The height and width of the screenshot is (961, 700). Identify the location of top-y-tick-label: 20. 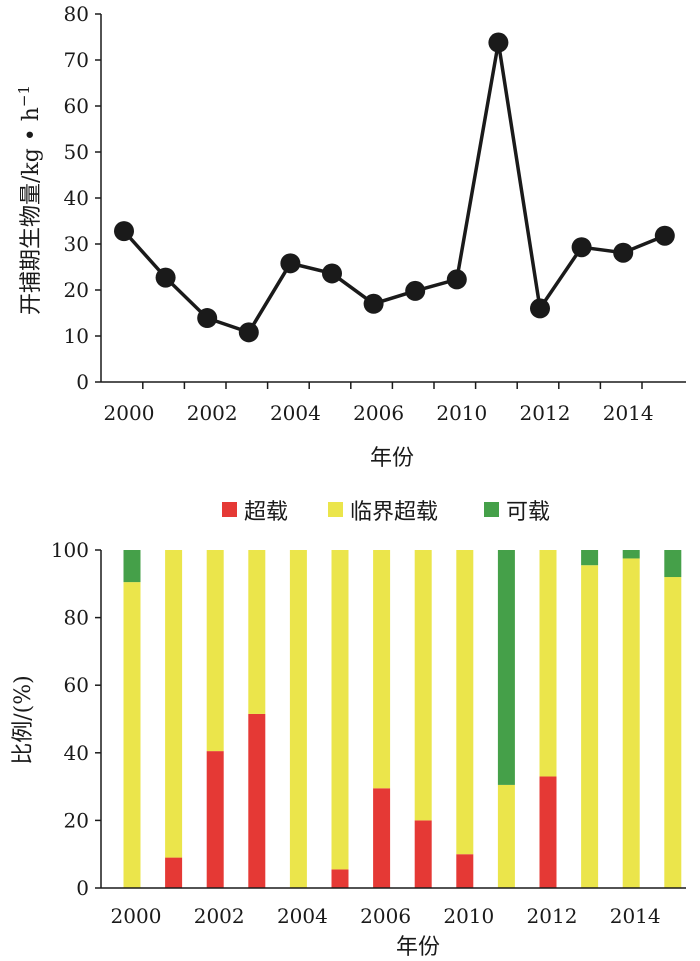
(76, 290).